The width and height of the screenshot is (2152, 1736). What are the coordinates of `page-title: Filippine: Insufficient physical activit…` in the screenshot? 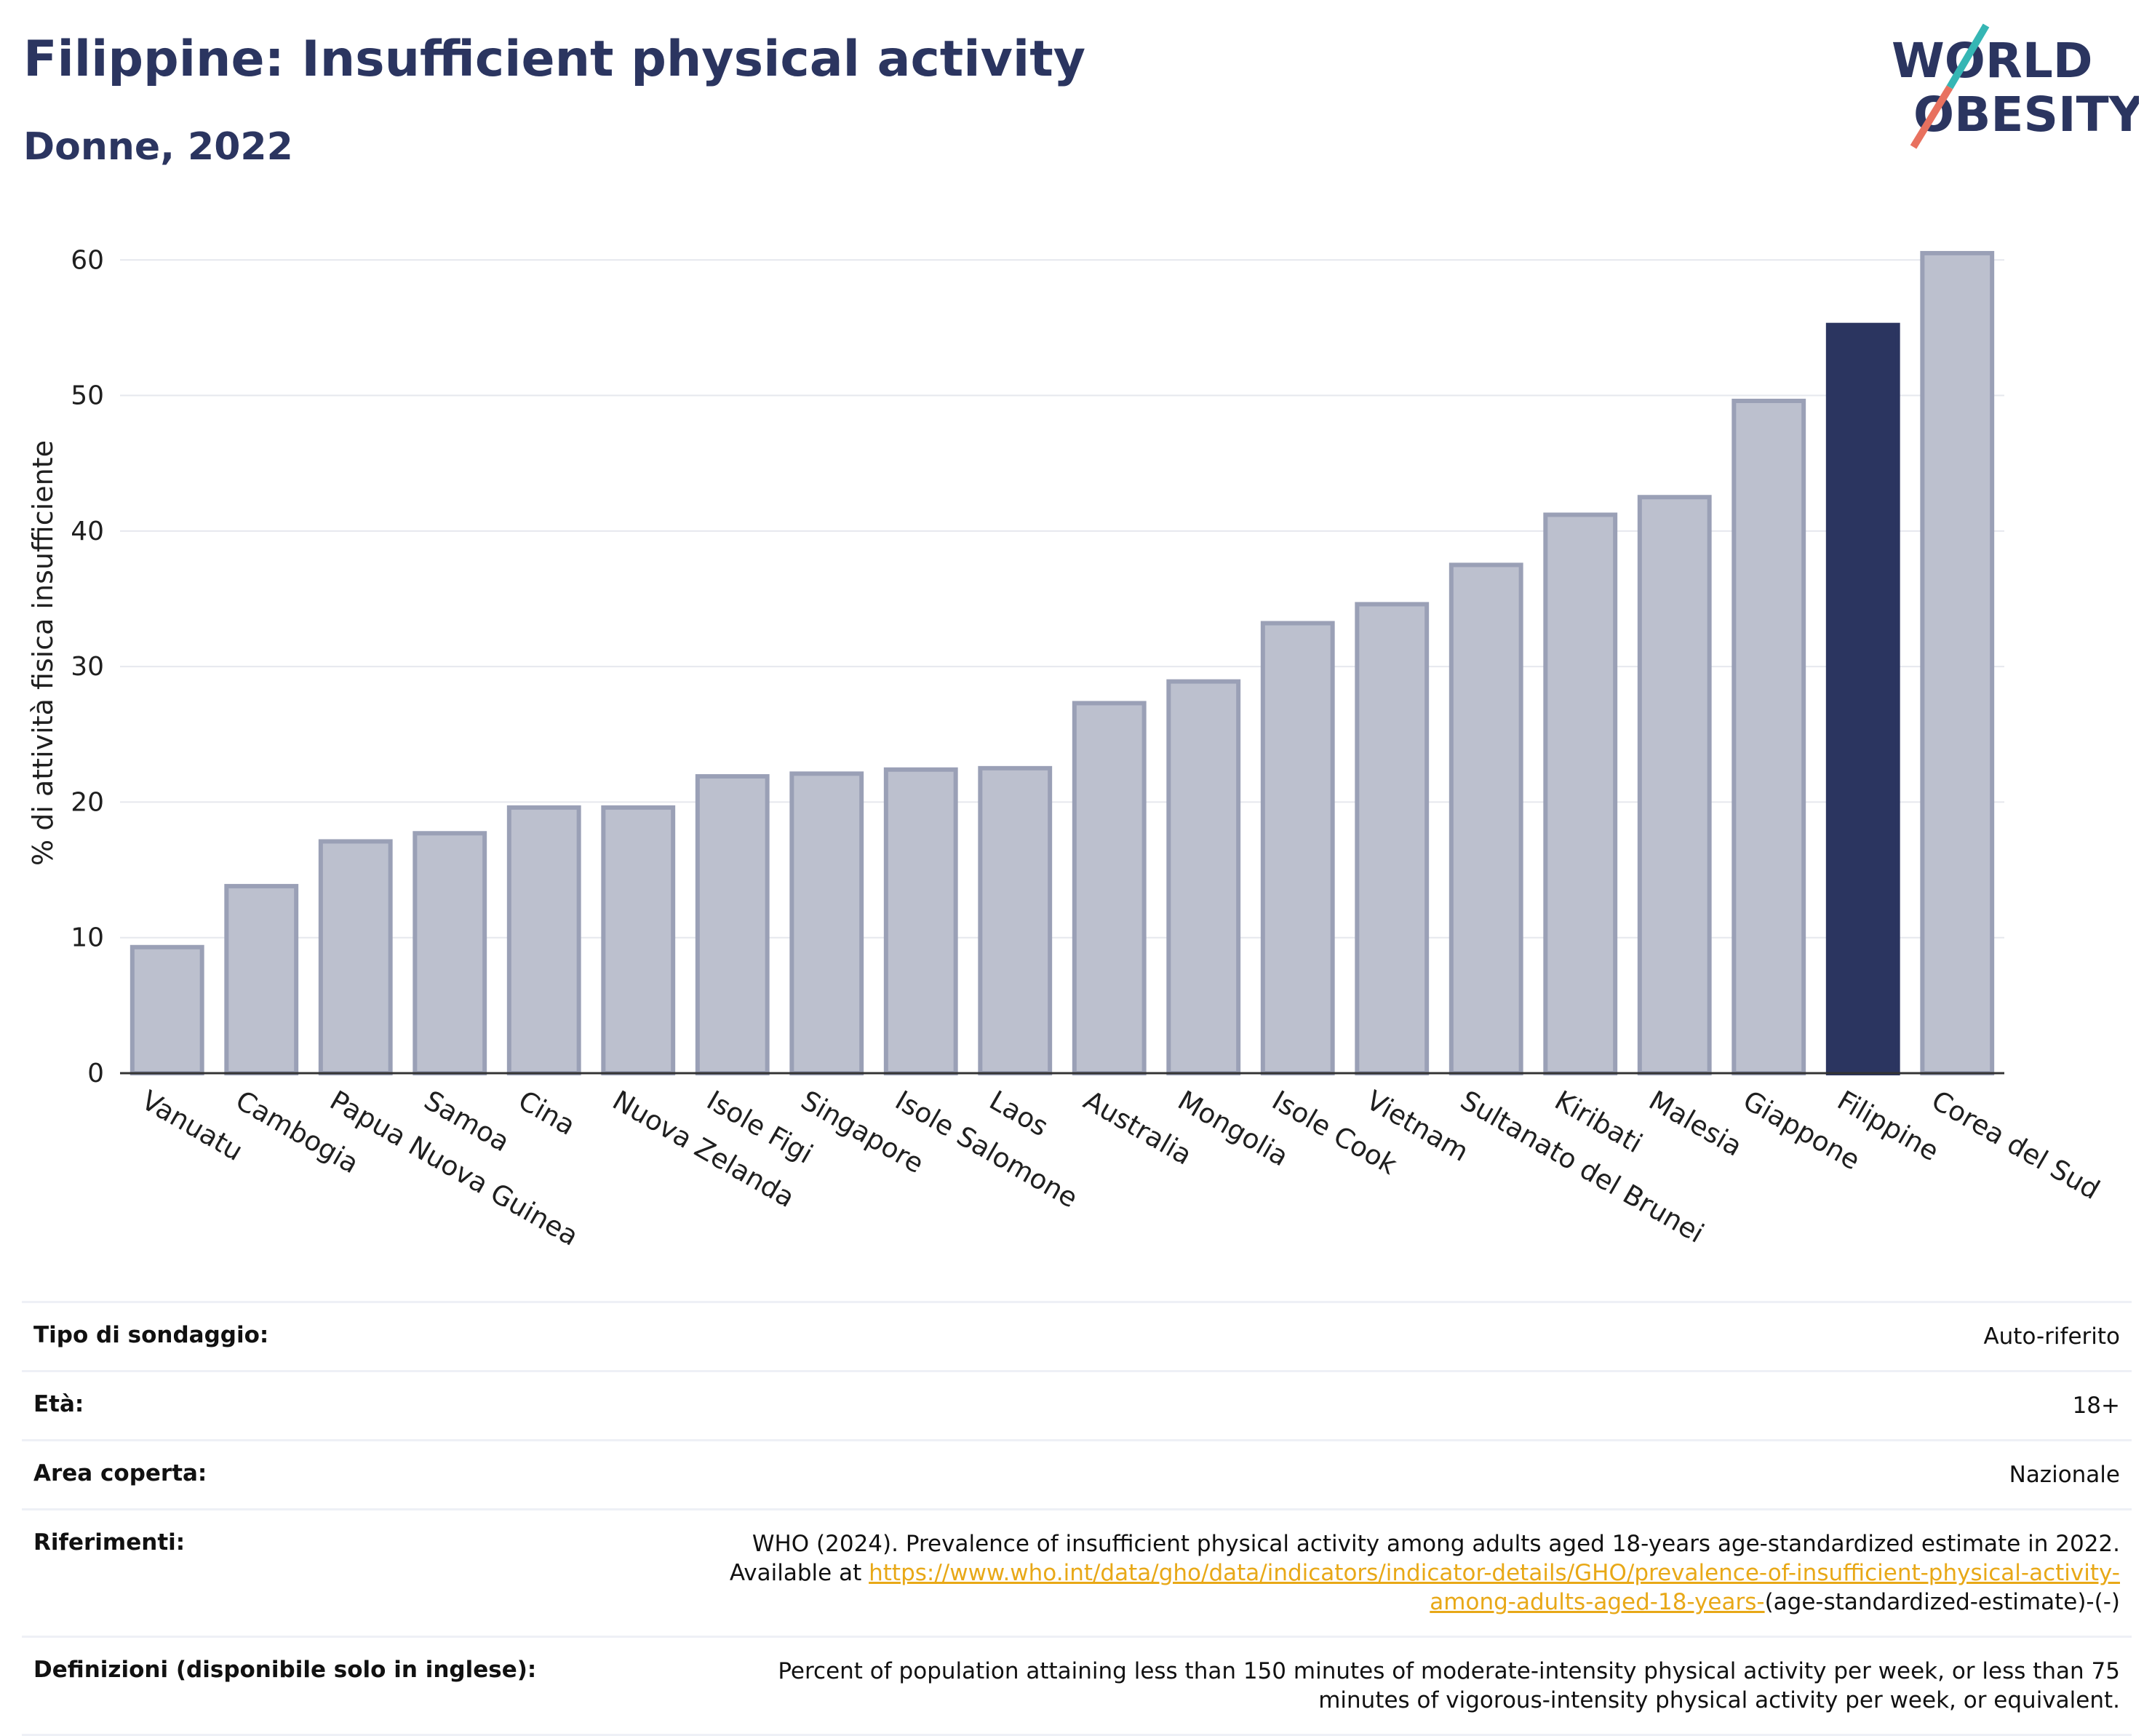 It's located at (554, 60).